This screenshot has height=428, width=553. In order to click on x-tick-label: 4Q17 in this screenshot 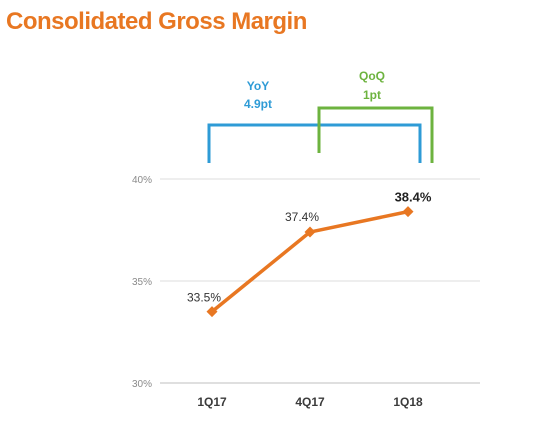, I will do `click(310, 402)`.